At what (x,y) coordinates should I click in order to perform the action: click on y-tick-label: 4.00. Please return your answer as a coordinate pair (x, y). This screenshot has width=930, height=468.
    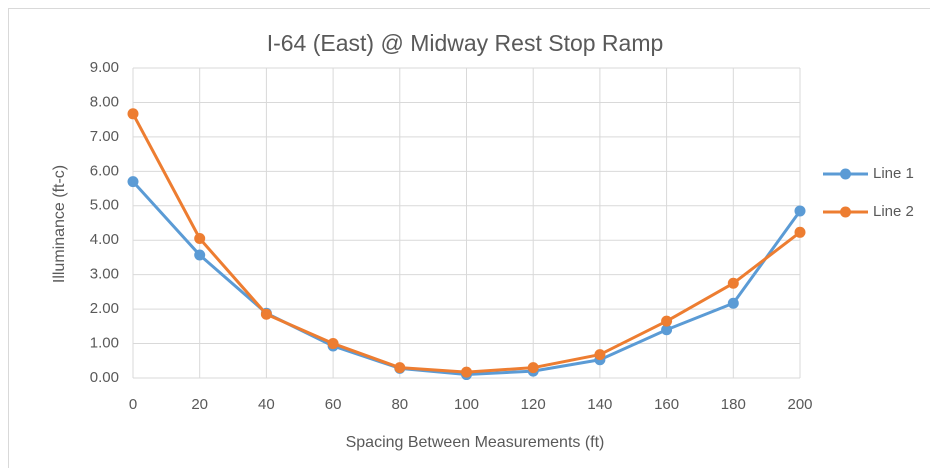
    Looking at the image, I should click on (104, 239).